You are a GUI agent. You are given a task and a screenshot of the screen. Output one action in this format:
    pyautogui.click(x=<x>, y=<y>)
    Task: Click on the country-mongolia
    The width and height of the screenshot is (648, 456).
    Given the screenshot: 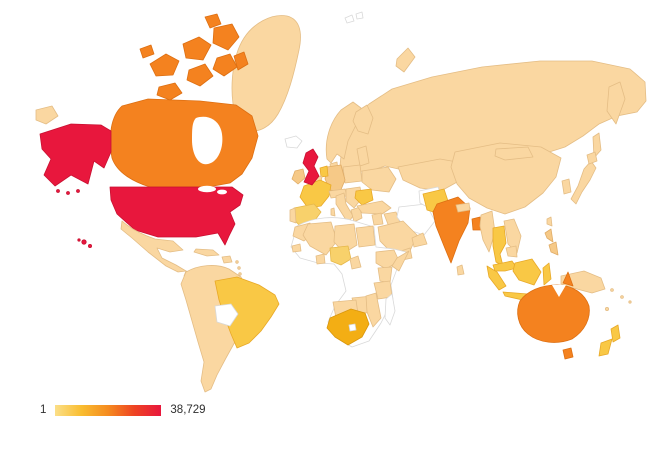 What is the action you would take?
    pyautogui.click(x=514, y=153)
    